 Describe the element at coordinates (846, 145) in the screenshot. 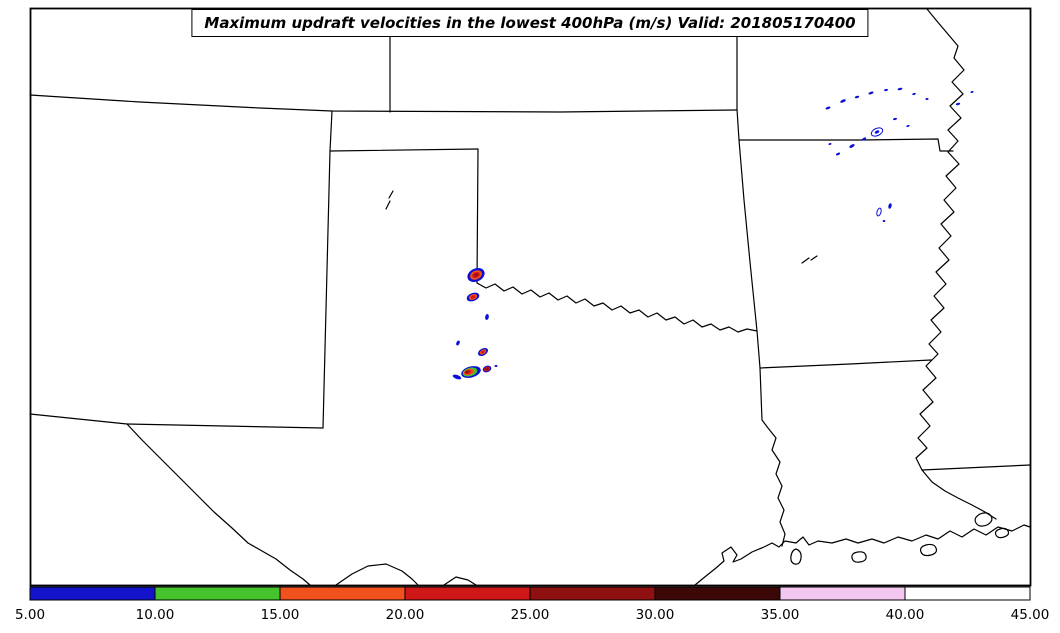

I see `border-missouri-arkansas` at that location.